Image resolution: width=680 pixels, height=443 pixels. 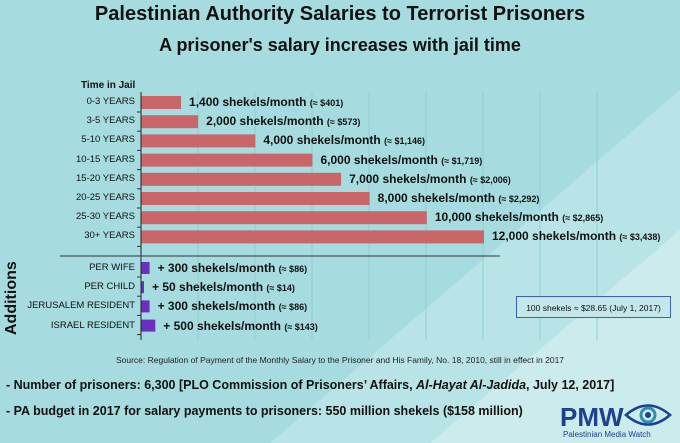 What do you see at coordinates (105, 159) in the screenshot?
I see `salary-category-label: 10-15 YEARS` at bounding box center [105, 159].